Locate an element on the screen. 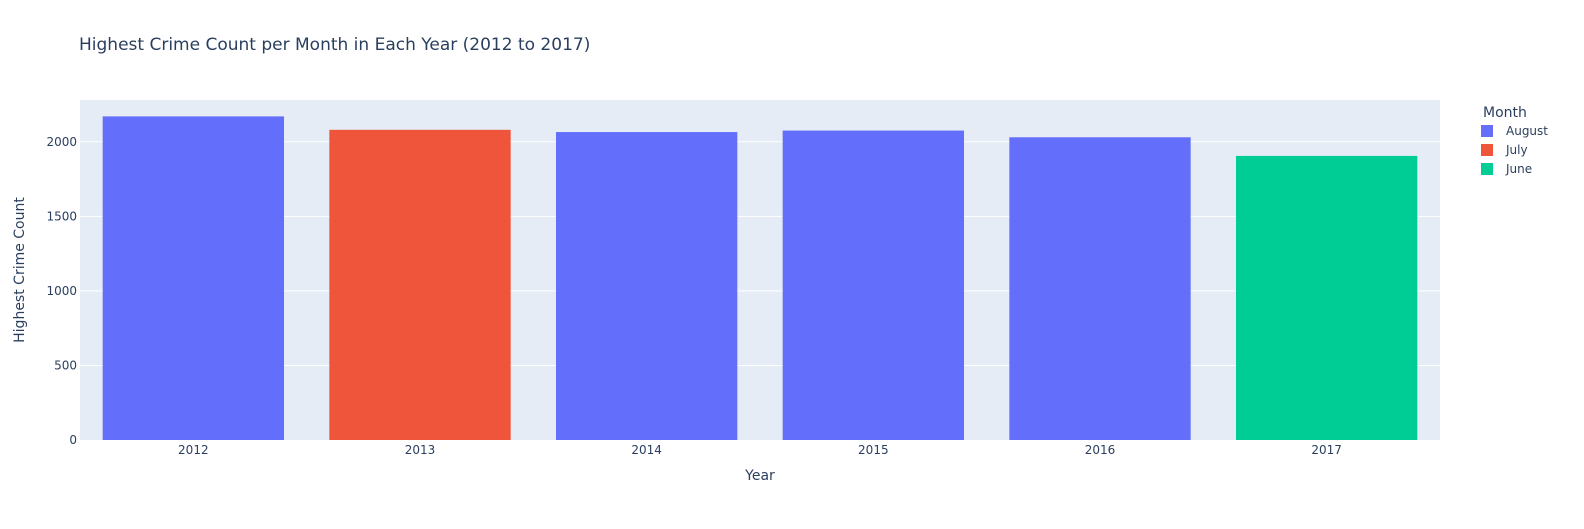 The image size is (1584, 529). x-tick-label: 2016 is located at coordinates (1100, 450).